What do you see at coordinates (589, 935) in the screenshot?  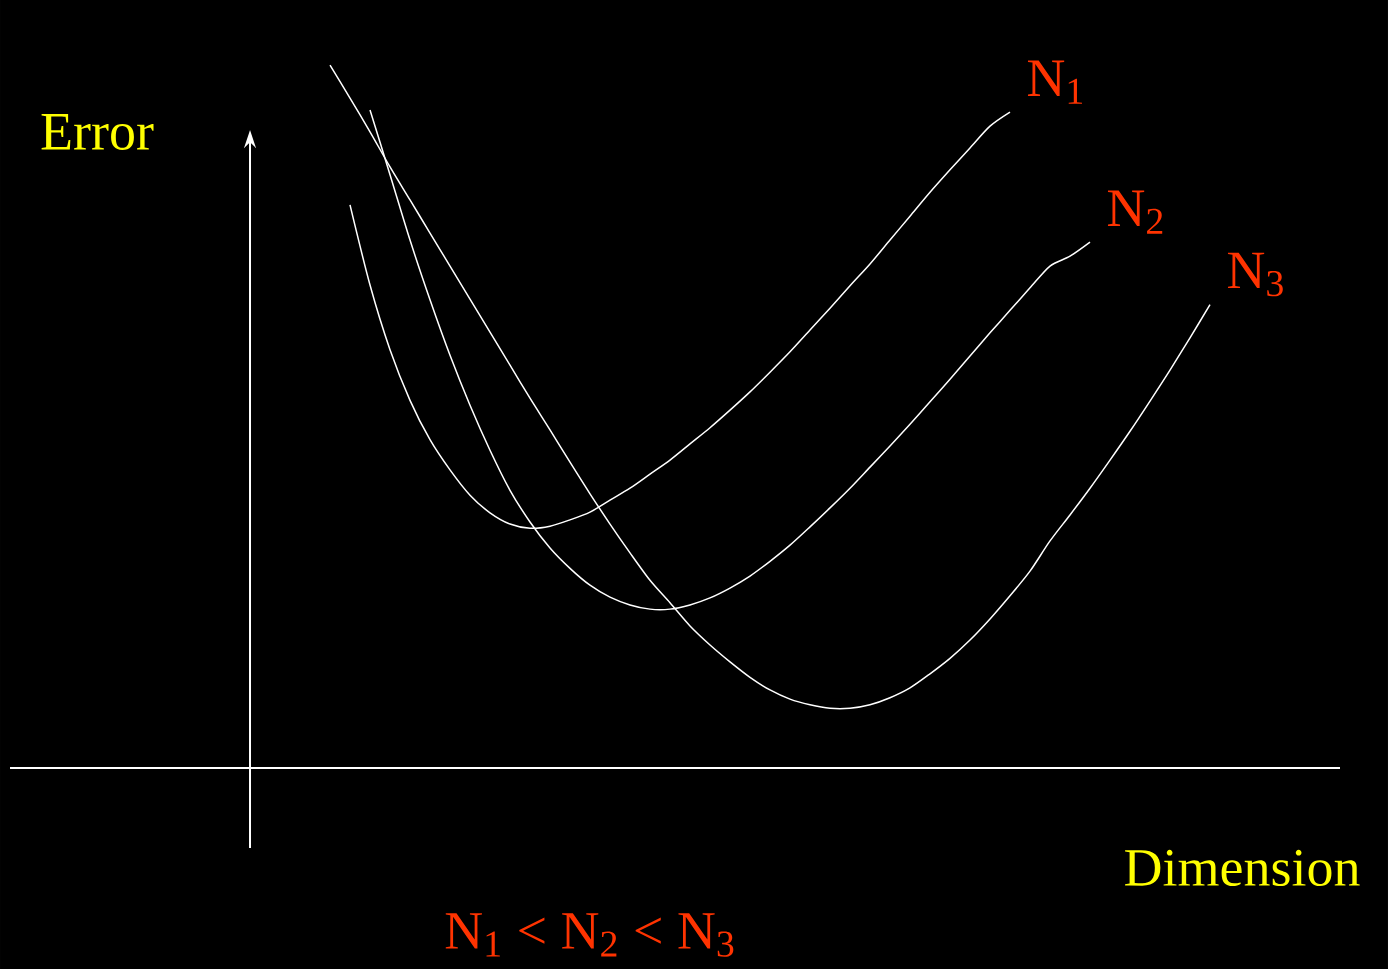 I see `text: N$_{1}$ < N$_{2}$ < N$_{3}$` at bounding box center [589, 935].